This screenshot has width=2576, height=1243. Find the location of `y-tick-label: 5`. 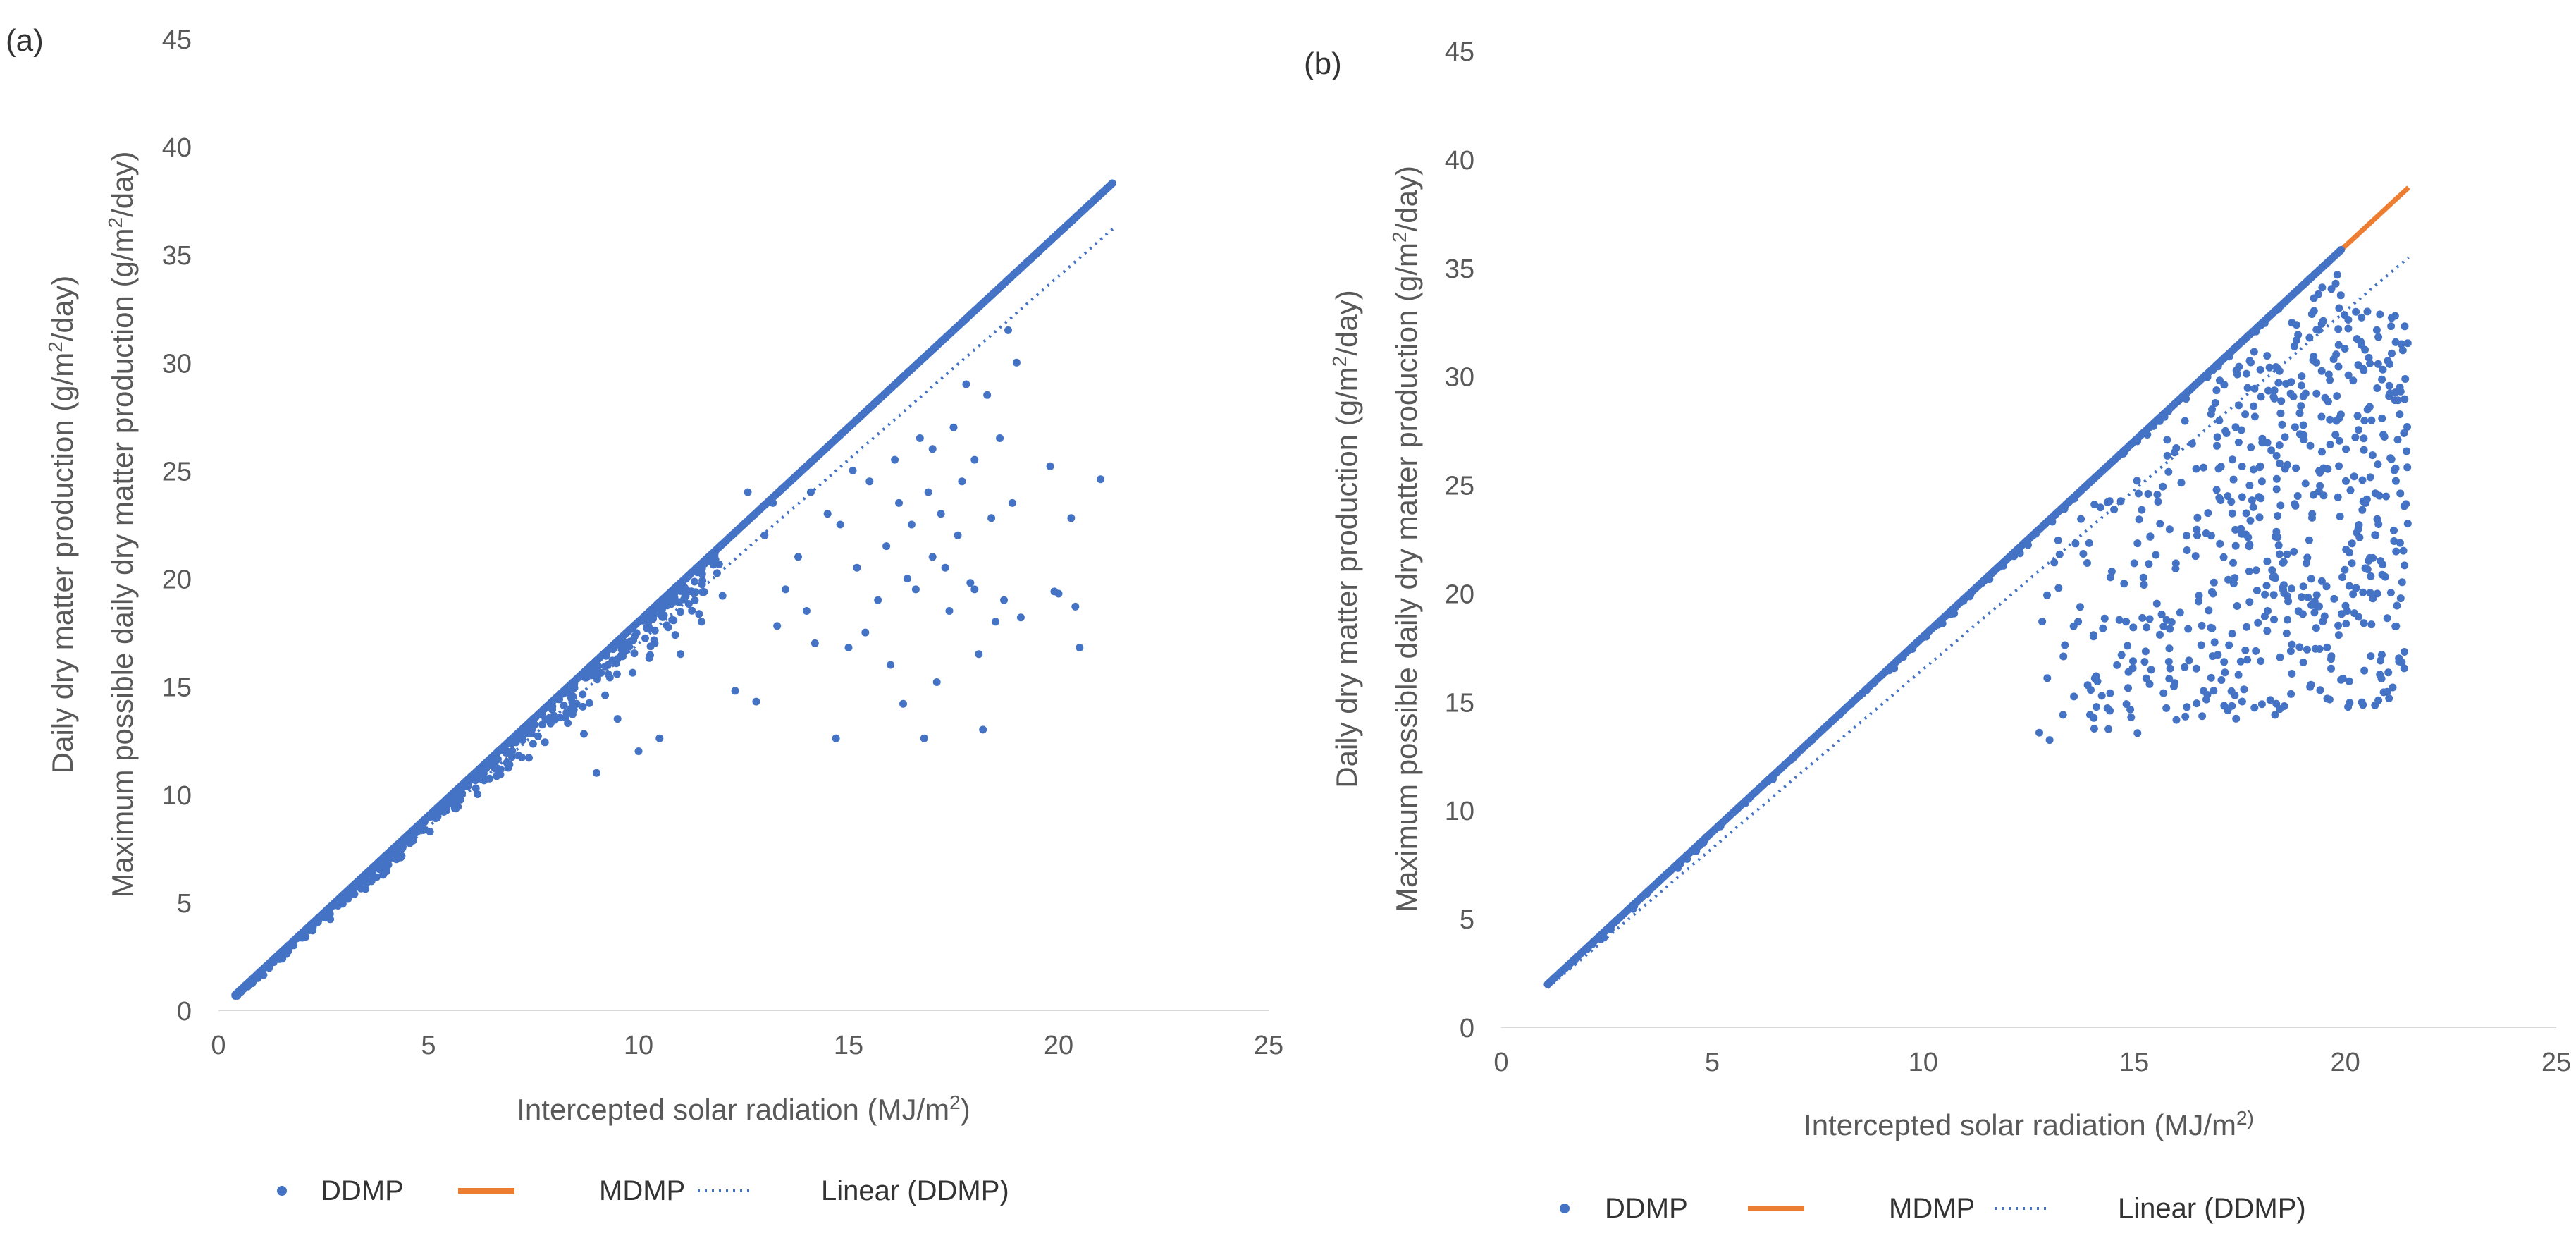

y-tick-label: 5 is located at coordinates (1467, 920).